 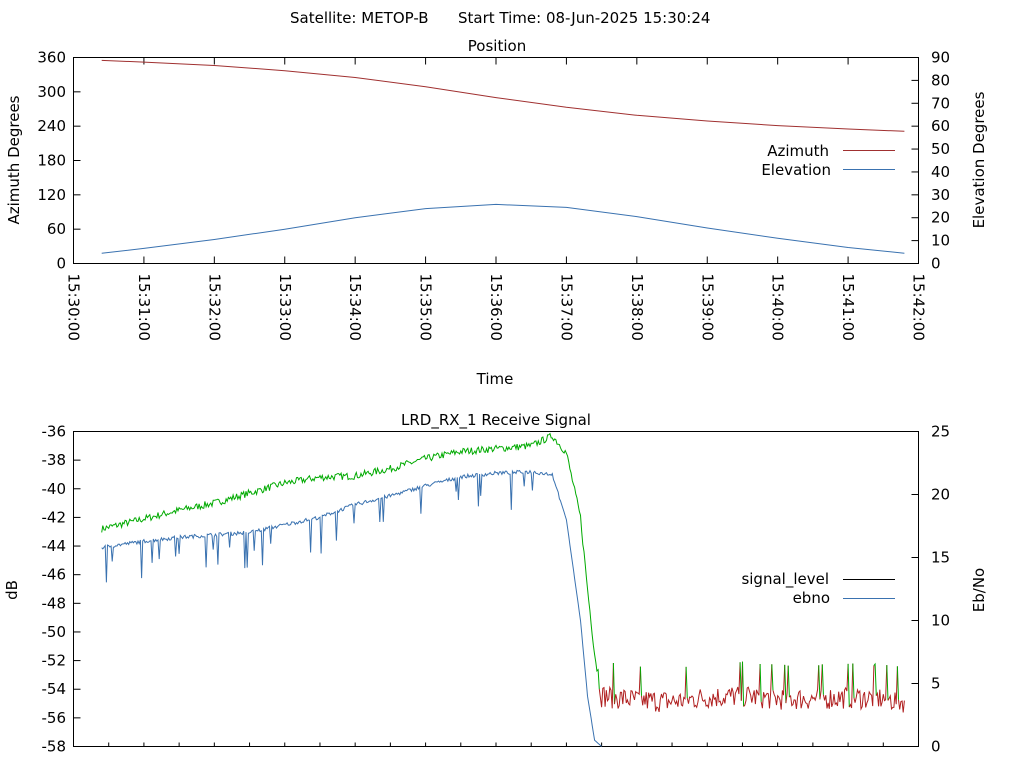 What do you see at coordinates (919, 307) in the screenshot?
I see `position-x-tick-label: 15:42:00` at bounding box center [919, 307].